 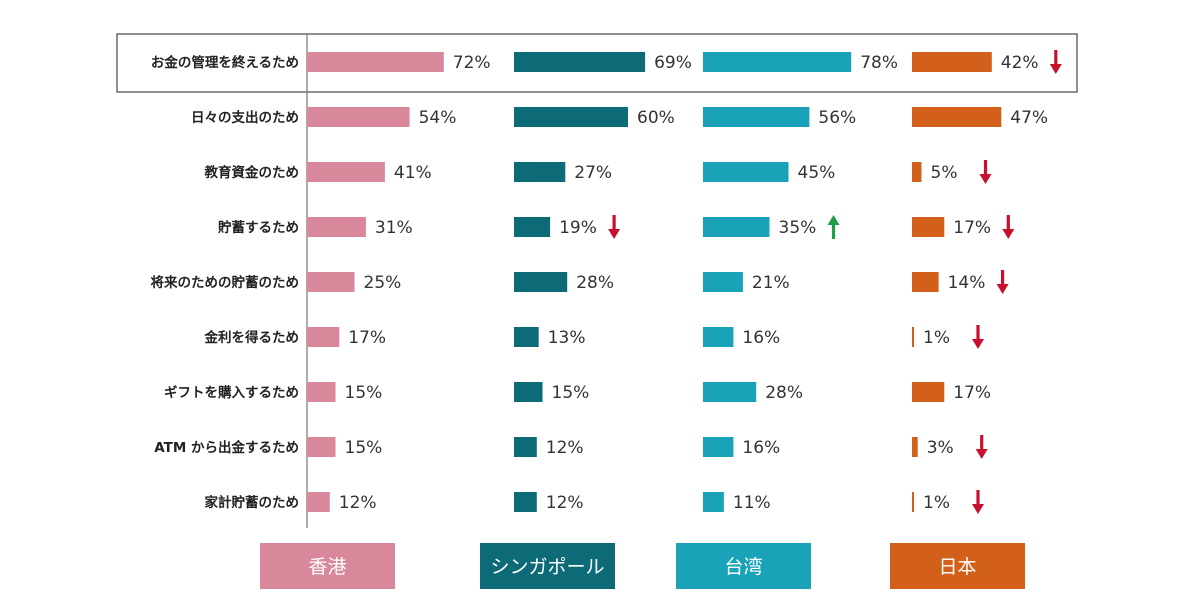 What do you see at coordinates (472, 63) in the screenshot?
I see `value-label: 72%` at bounding box center [472, 63].